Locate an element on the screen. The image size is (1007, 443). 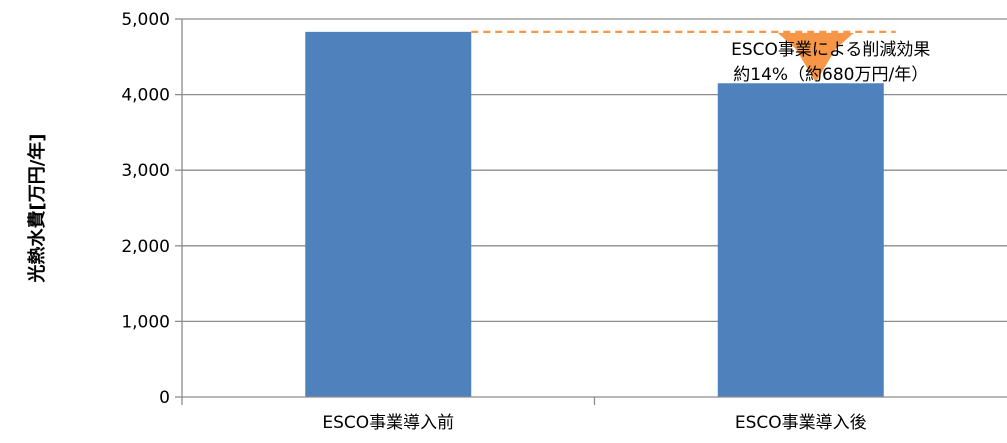
y-tick-label: 4,000 is located at coordinates (145, 96).